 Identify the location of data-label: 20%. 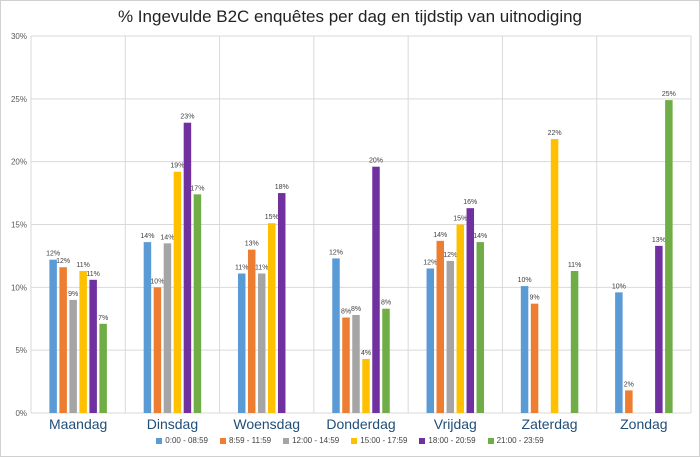
(376, 161).